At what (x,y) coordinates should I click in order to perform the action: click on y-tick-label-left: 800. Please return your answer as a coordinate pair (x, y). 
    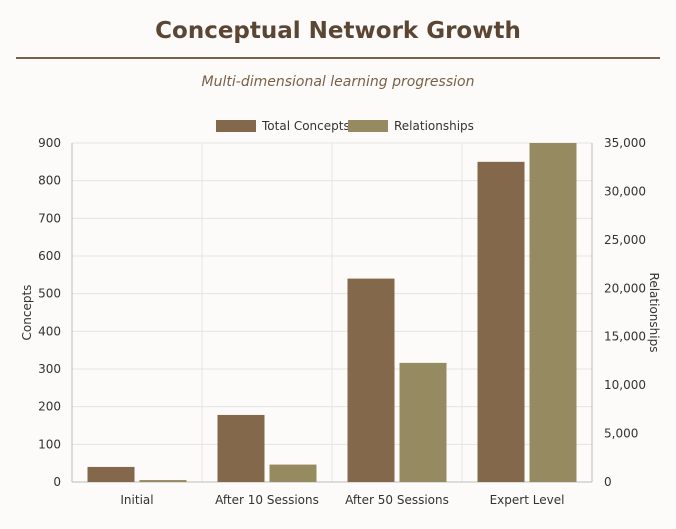
    Looking at the image, I should click on (49, 181).